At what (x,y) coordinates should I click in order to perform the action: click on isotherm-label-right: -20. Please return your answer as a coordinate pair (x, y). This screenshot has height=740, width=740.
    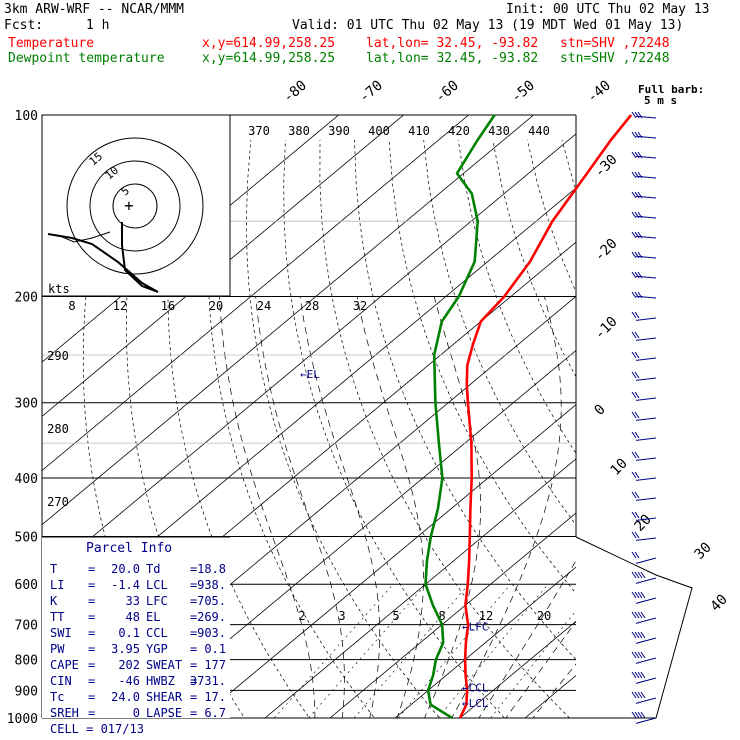
    Looking at the image, I should click on (606, 250).